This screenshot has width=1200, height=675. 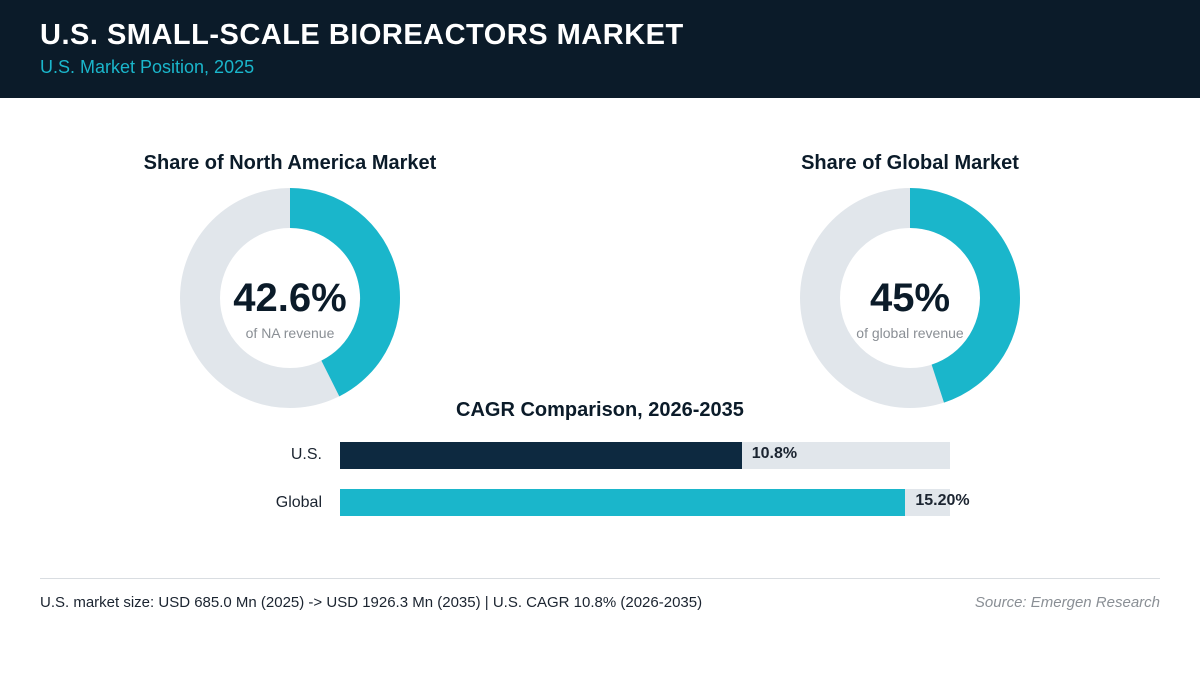 What do you see at coordinates (290, 163) in the screenshot?
I see `na-donut-title: Share of North America Market` at bounding box center [290, 163].